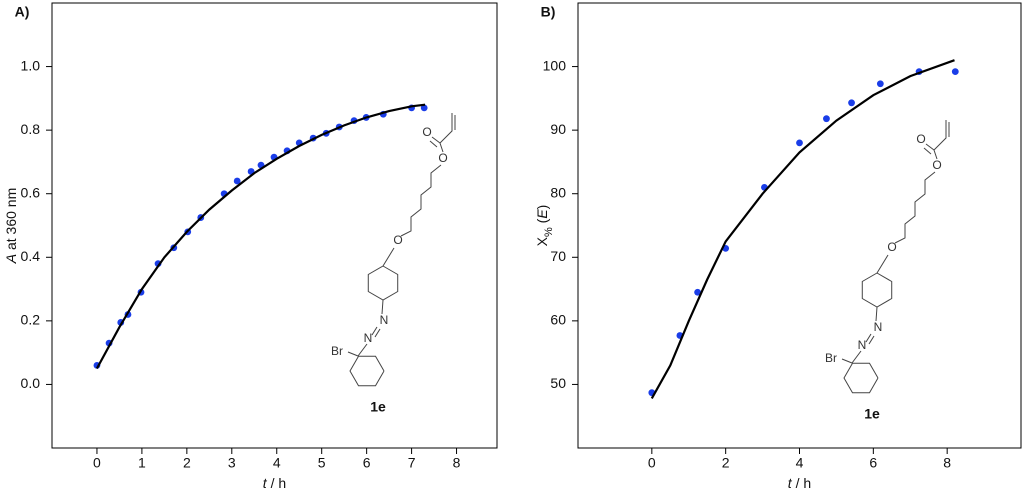 The height and width of the screenshot is (500, 1024). What do you see at coordinates (558, 383) in the screenshot?
I see `y-tick-label: 50` at bounding box center [558, 383].